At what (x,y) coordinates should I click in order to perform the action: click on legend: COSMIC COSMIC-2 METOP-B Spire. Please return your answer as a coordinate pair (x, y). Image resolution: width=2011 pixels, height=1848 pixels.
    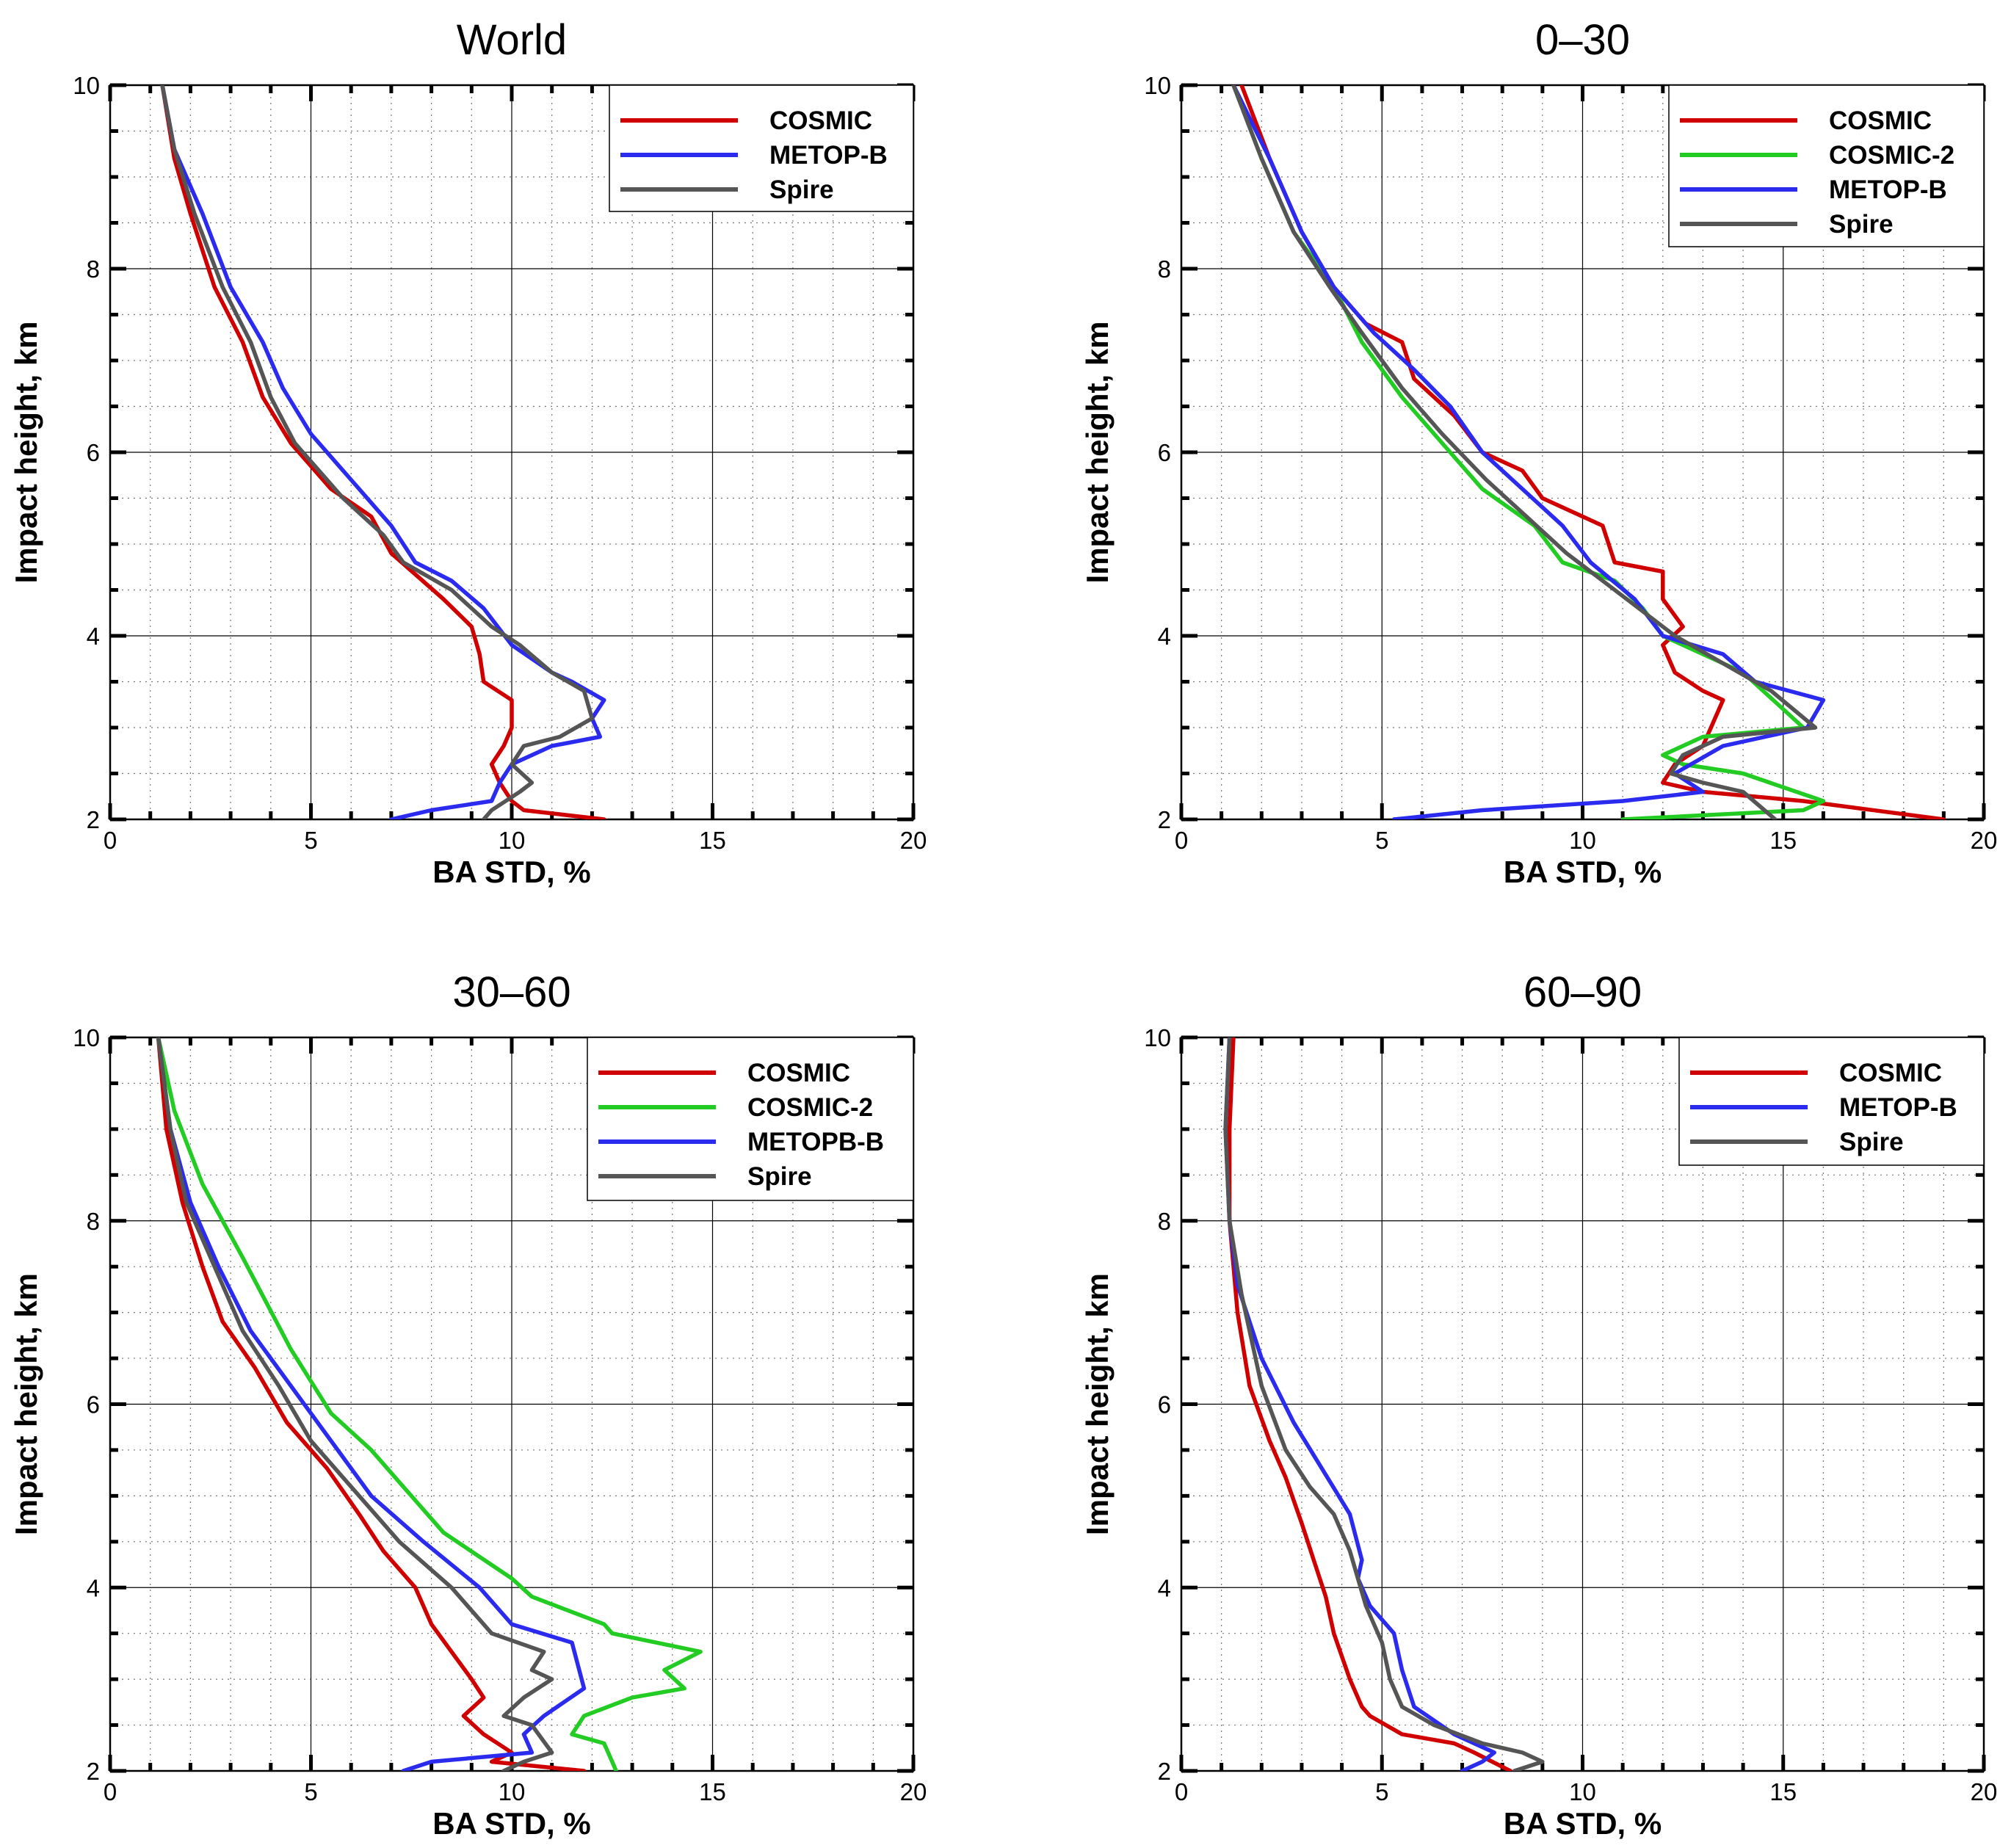
    Looking at the image, I should click on (1827, 166).